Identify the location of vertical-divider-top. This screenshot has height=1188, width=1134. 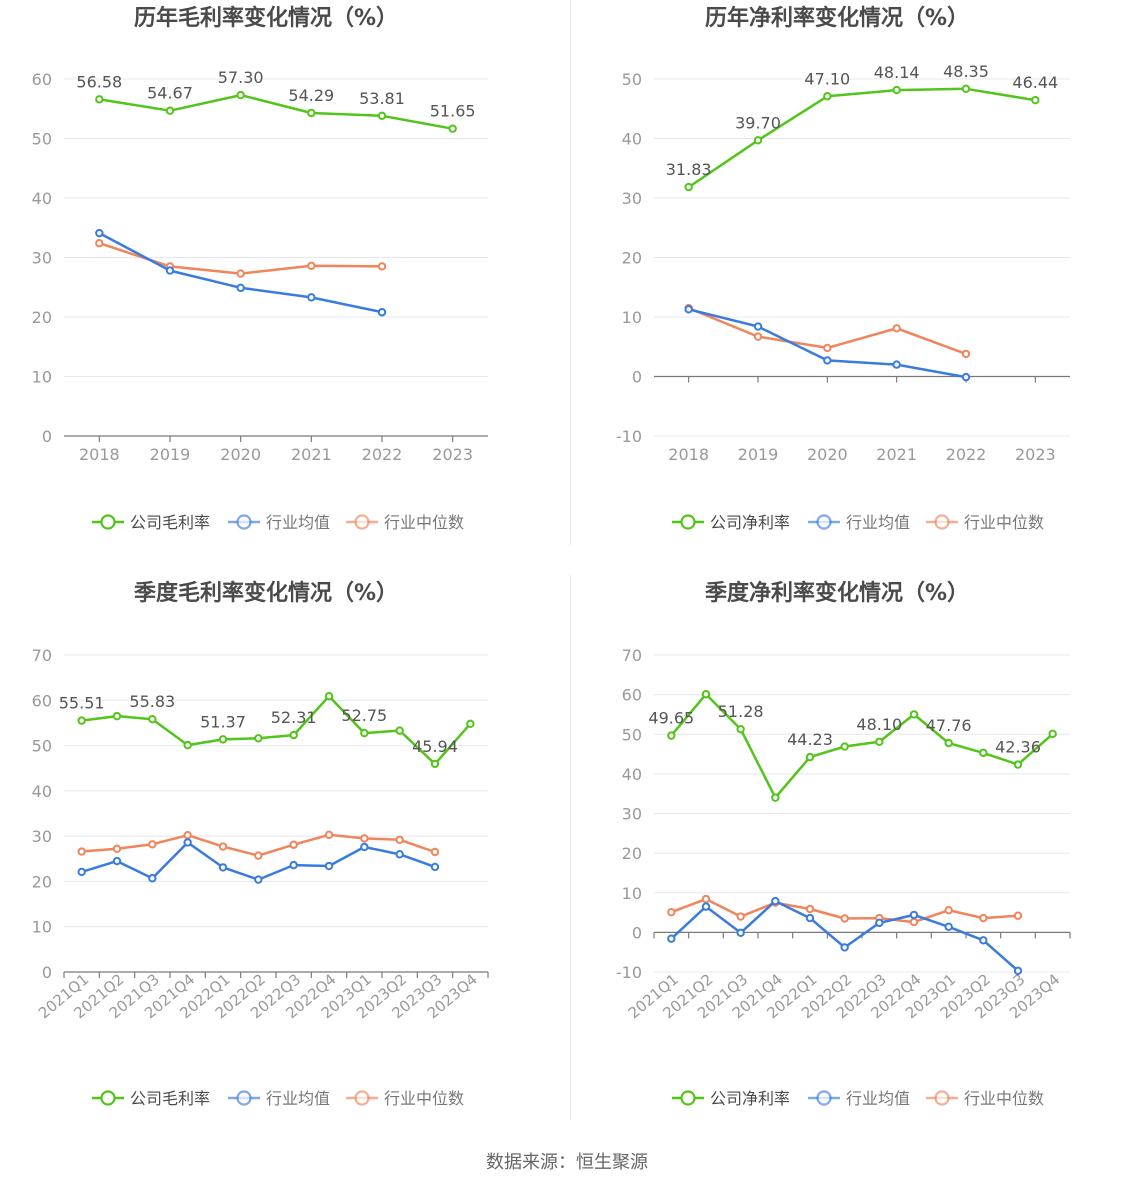
(570, 272).